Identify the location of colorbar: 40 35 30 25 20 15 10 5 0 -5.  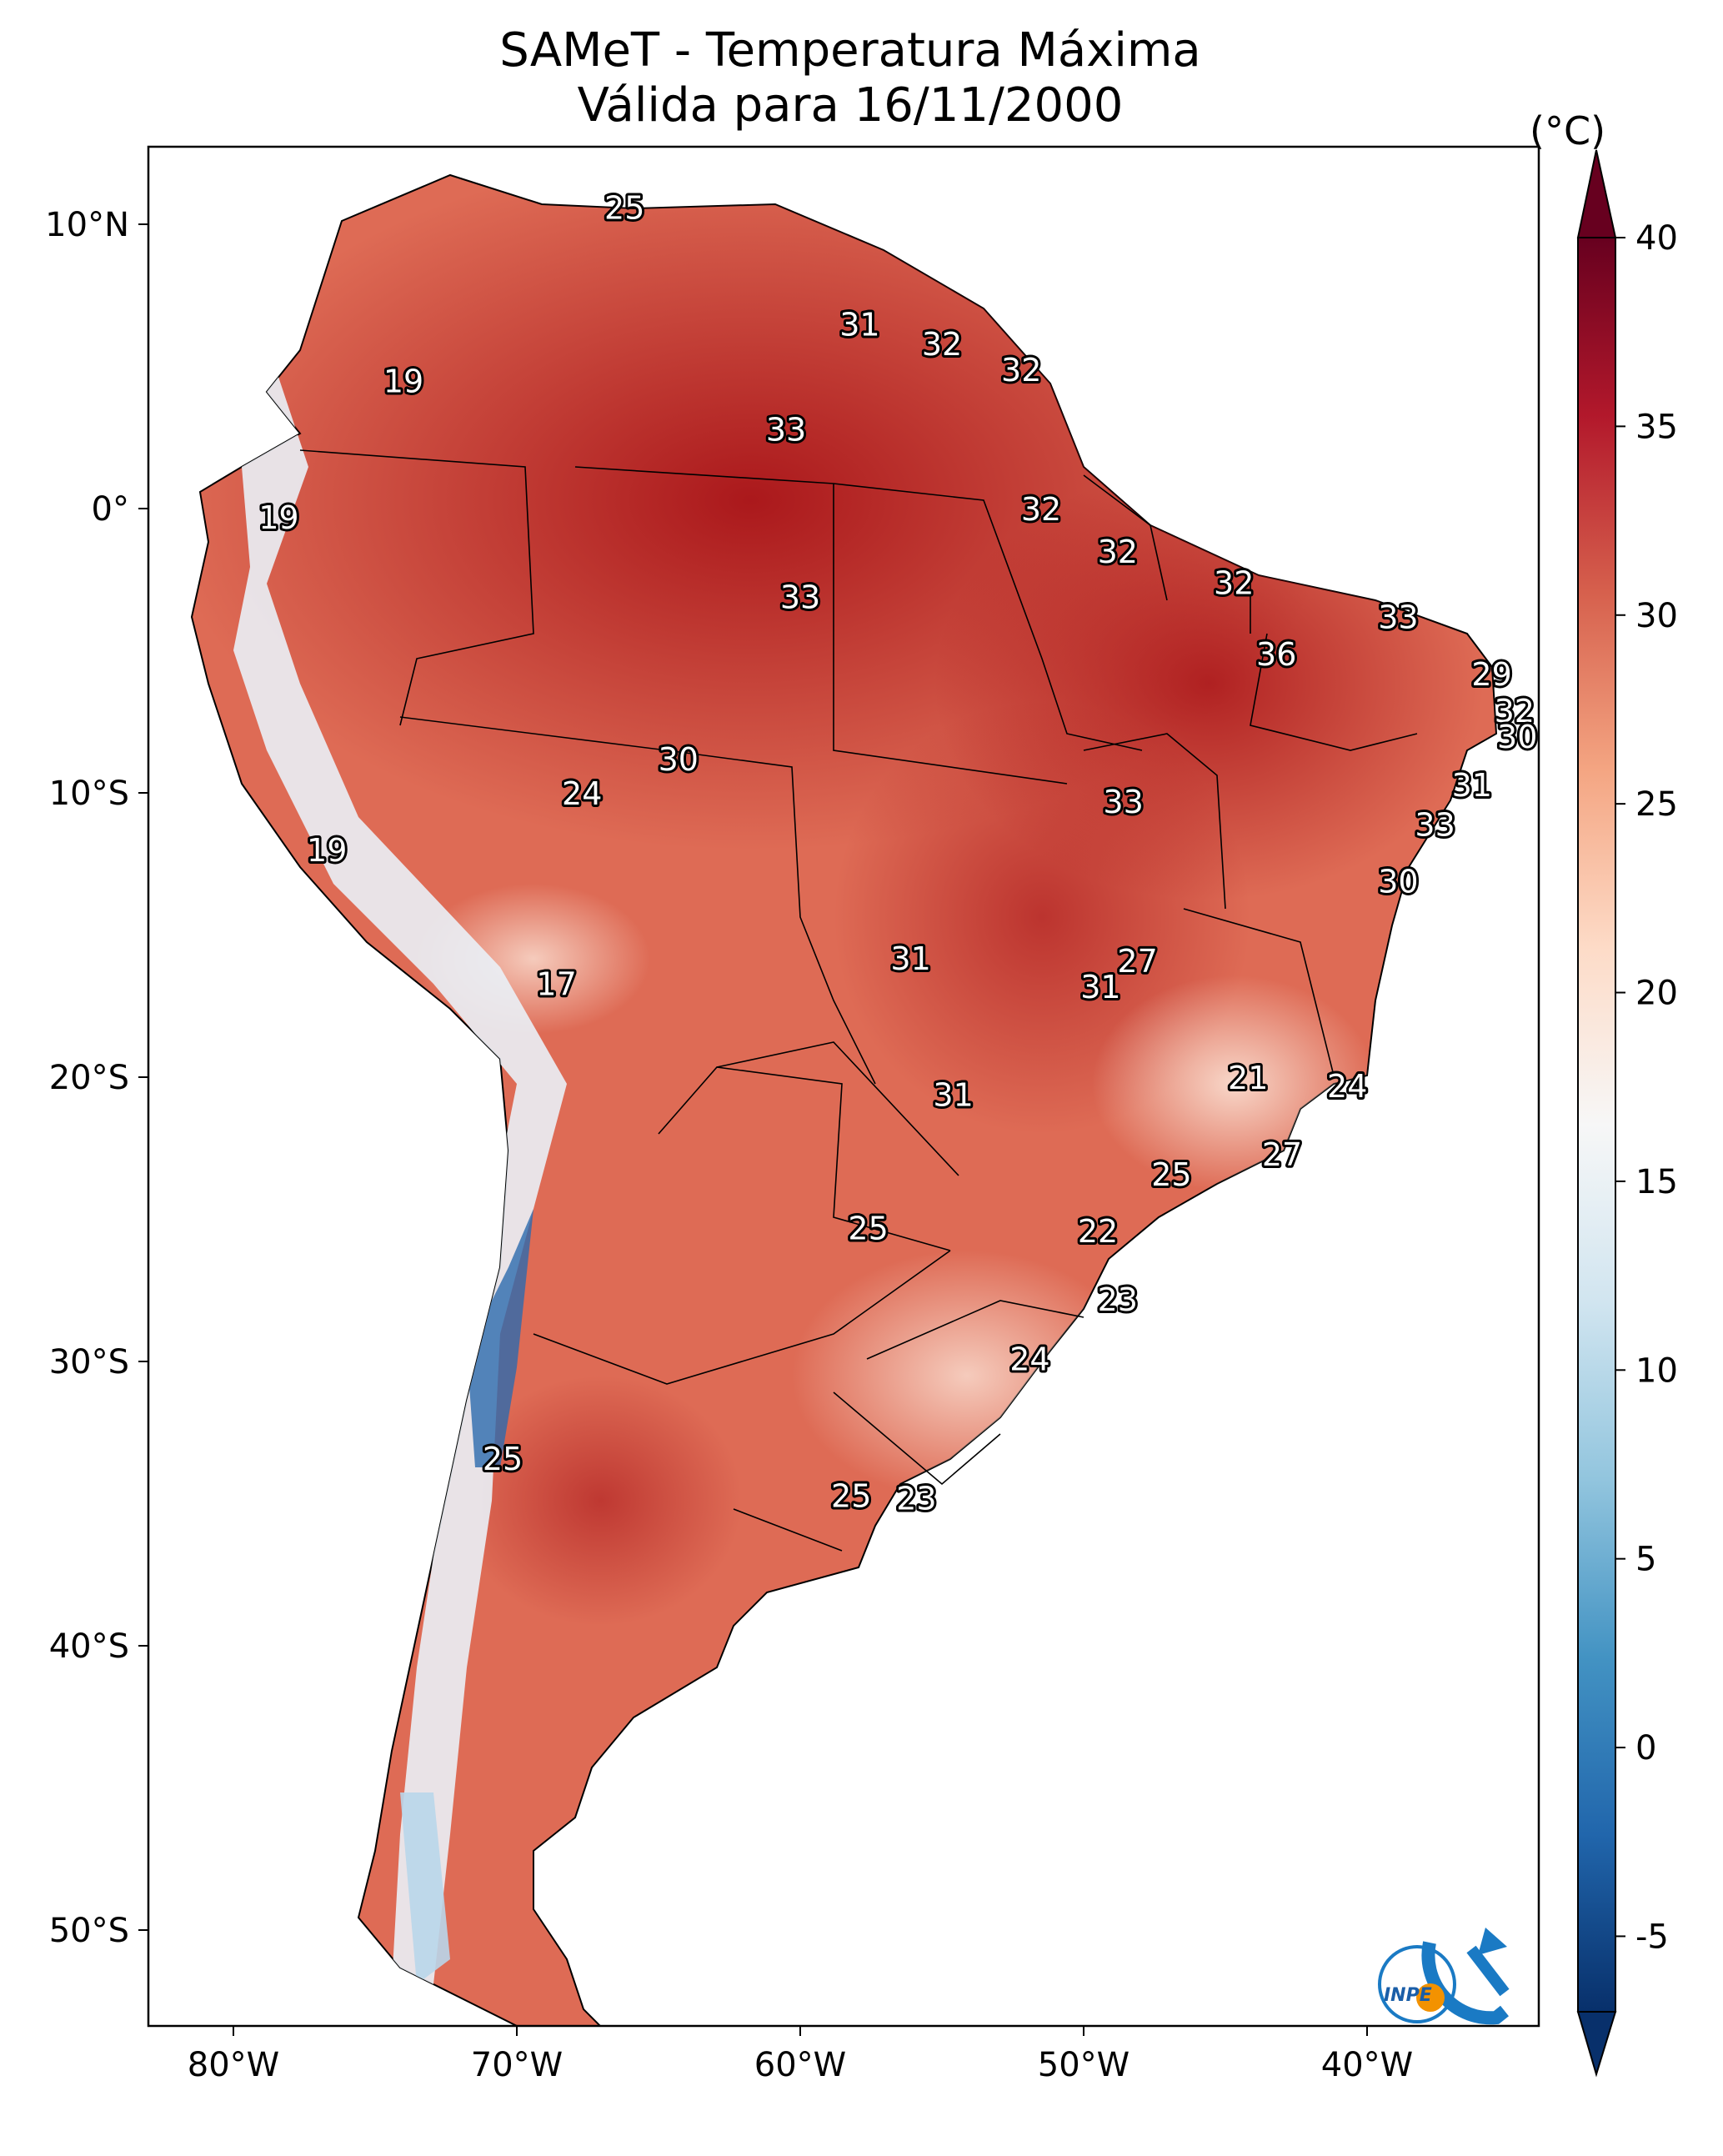
(1627, 1113).